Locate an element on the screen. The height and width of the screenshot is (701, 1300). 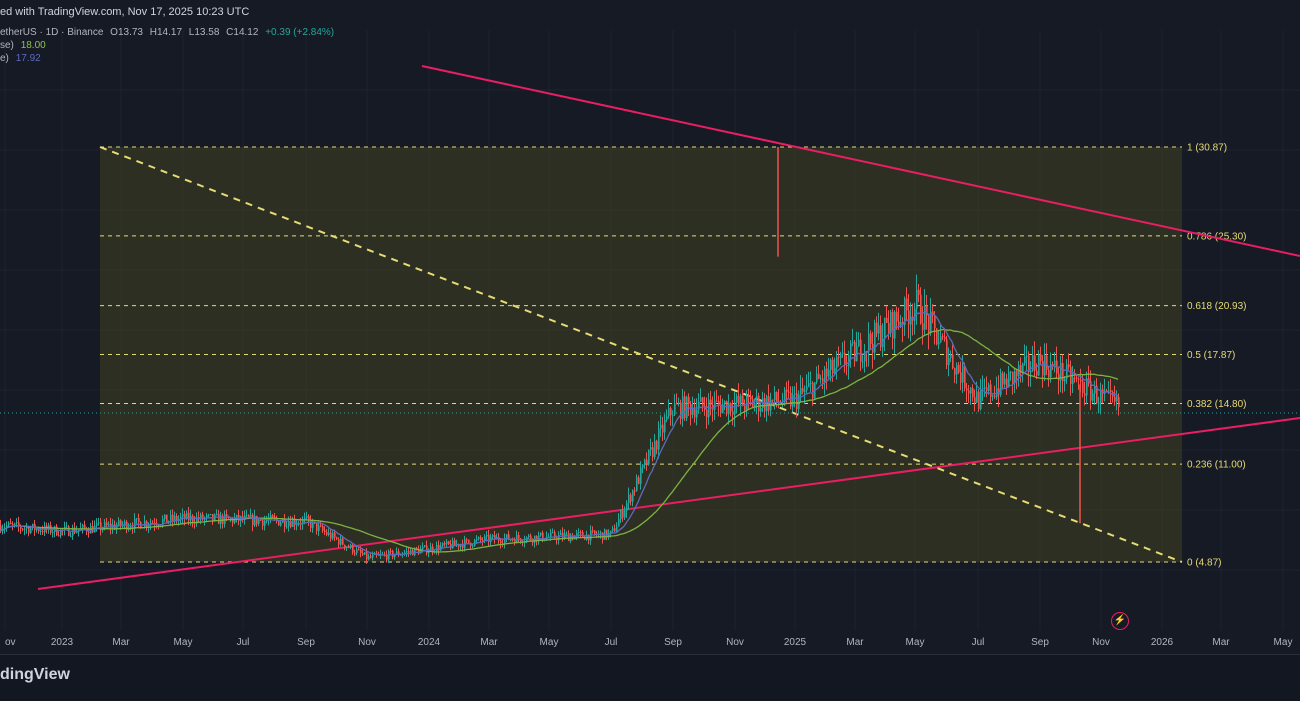
legend-symbol: etherUS · 1D · Binance is located at coordinates (52, 32).